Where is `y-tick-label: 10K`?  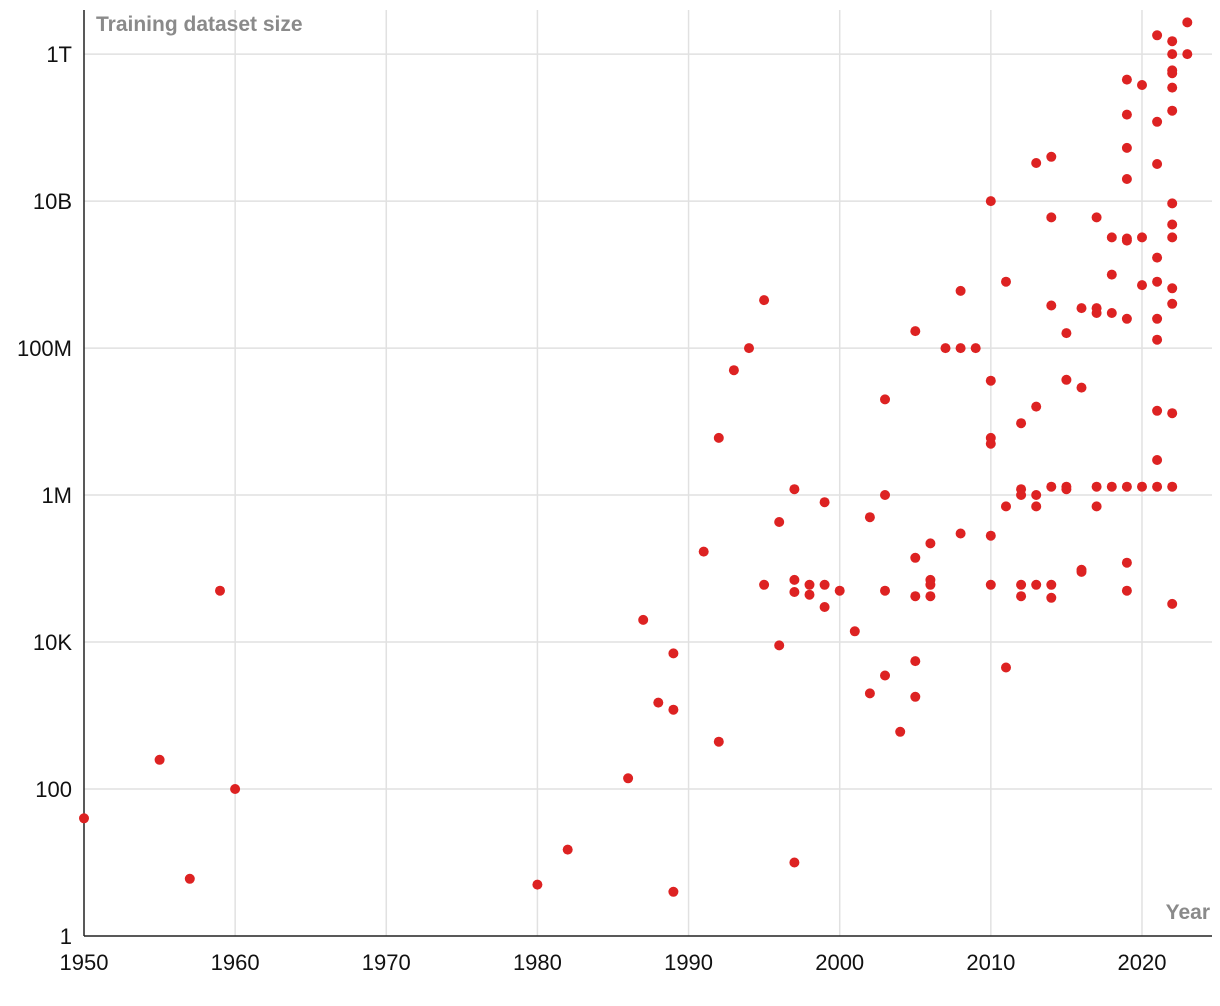 y-tick-label: 10K is located at coordinates (52, 642).